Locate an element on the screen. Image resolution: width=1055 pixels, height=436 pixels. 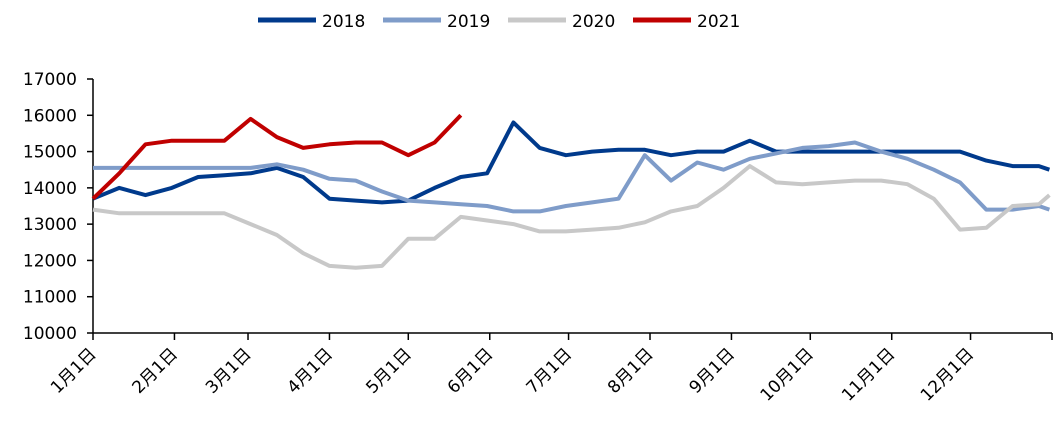
series-line is located at coordinates (277, 157).